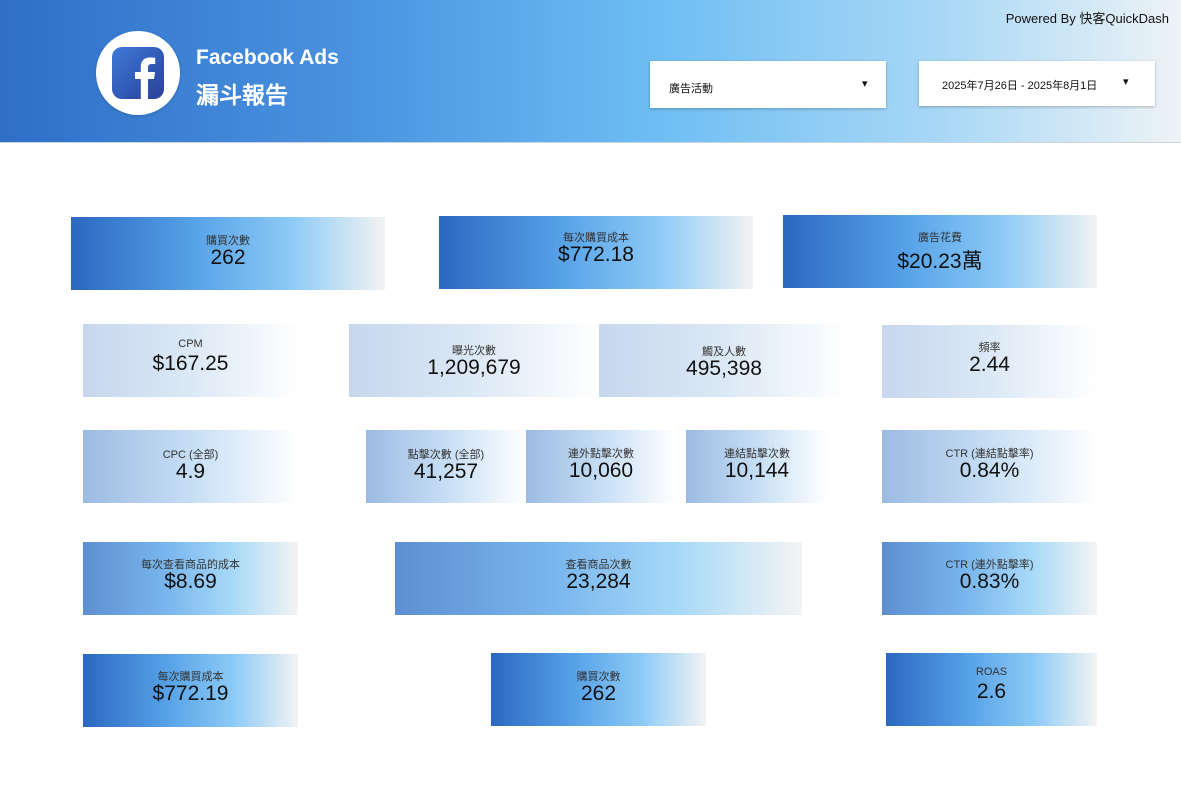 The image size is (1181, 787). What do you see at coordinates (768, 84) in the screenshot?
I see `campaign-filter-dropdown: 廣告活動 ▾` at bounding box center [768, 84].